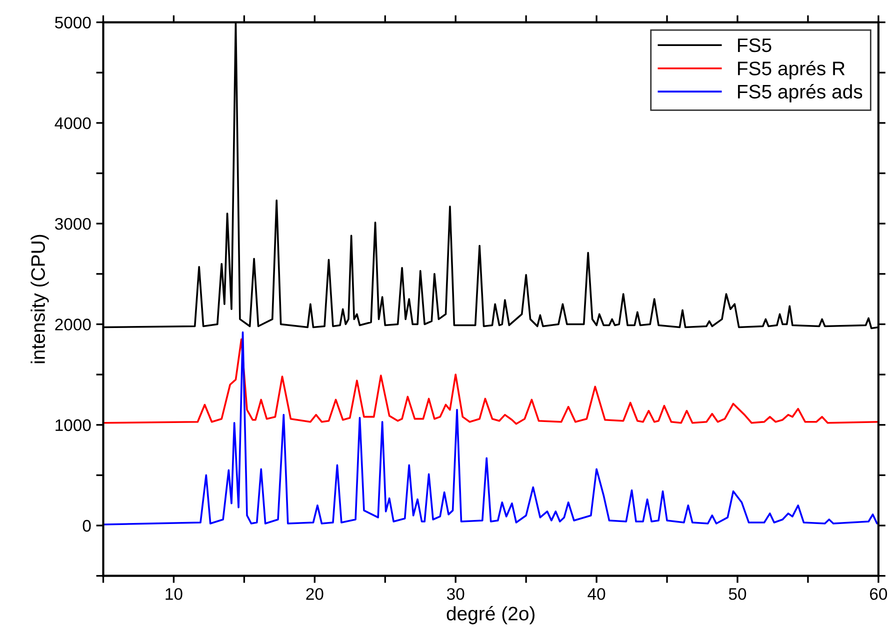 The image size is (890, 637). I want to click on legend-label: FS5 aprés ads, so click(800, 93).